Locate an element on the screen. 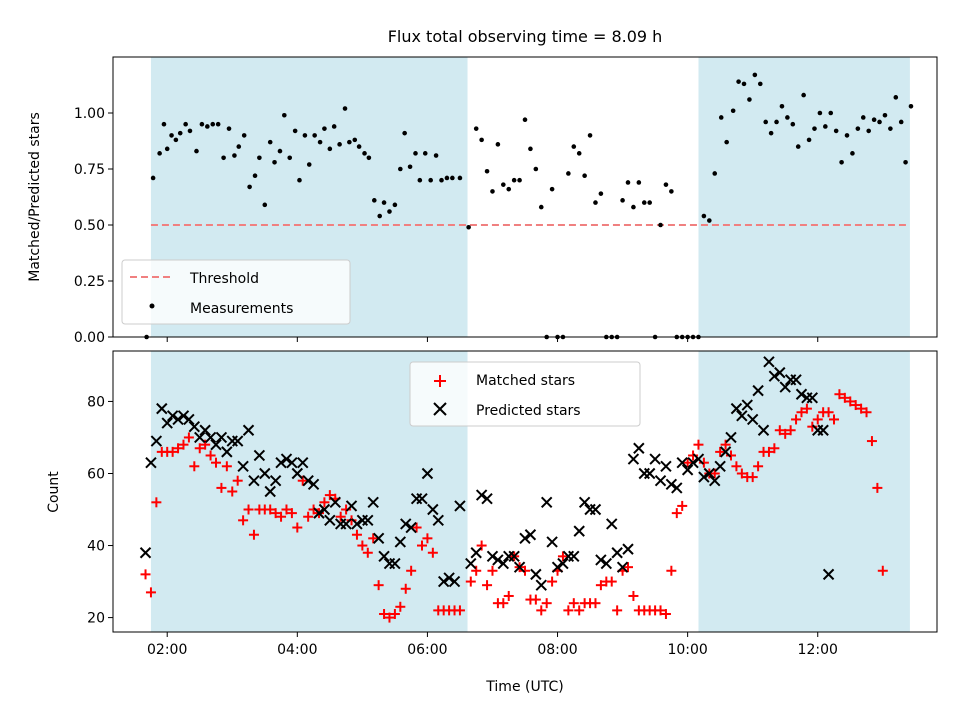 This screenshot has width=960, height=720. top-legend: Threshold Measurements is located at coordinates (236, 292).